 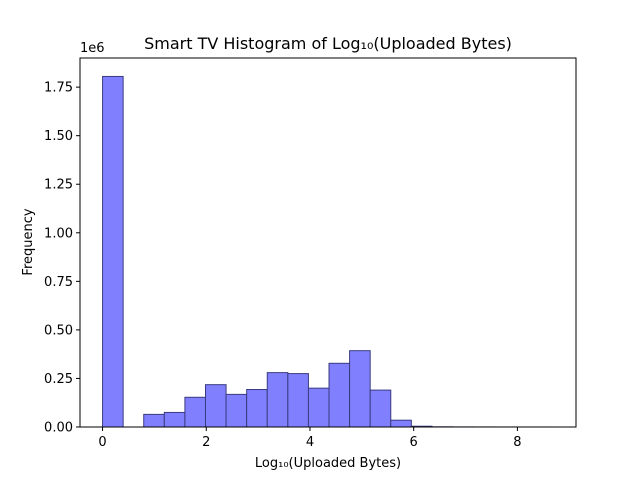 I want to click on y-tick-label: 0.75, so click(x=58, y=282).